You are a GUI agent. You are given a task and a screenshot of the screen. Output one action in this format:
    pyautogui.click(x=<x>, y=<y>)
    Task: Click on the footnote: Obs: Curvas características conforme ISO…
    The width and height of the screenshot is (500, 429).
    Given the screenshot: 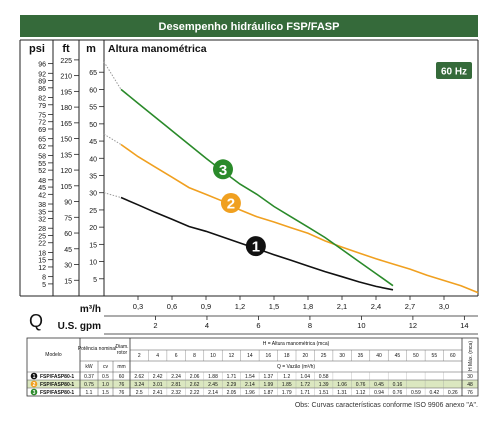 What is the action you would take?
    pyautogui.click(x=386, y=405)
    